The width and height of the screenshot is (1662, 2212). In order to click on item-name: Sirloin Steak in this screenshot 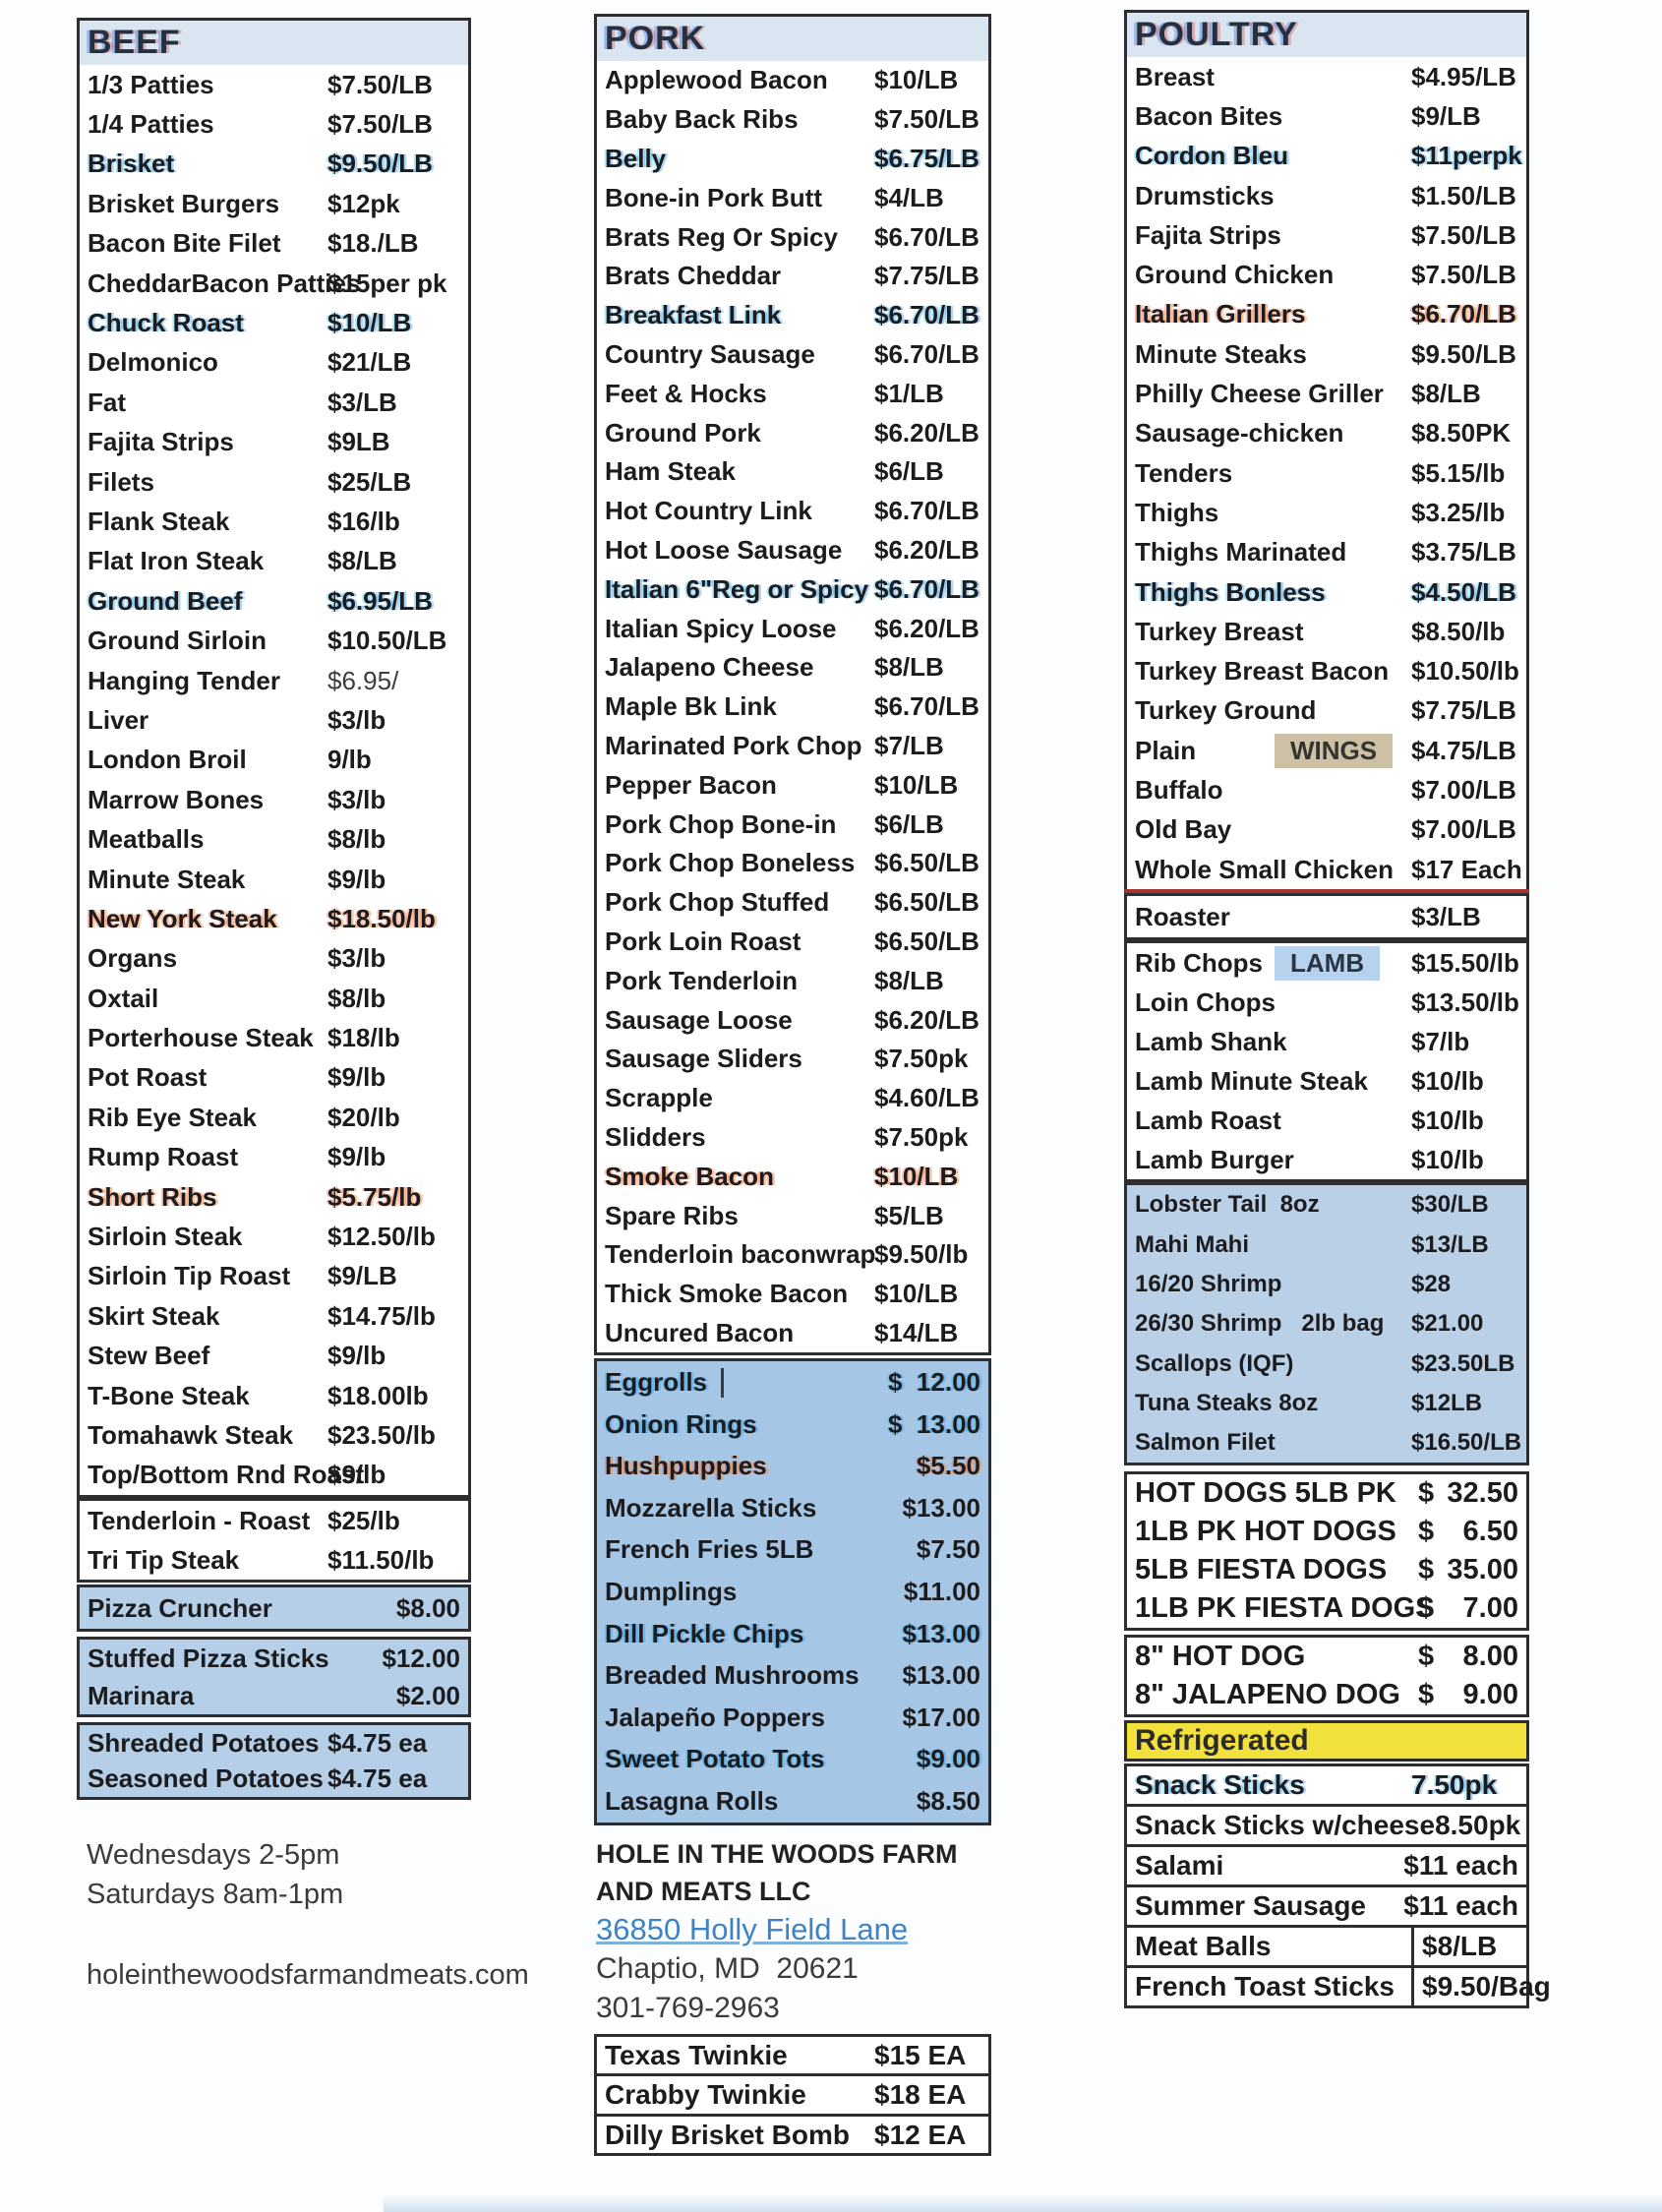, I will do `click(165, 1237)`.